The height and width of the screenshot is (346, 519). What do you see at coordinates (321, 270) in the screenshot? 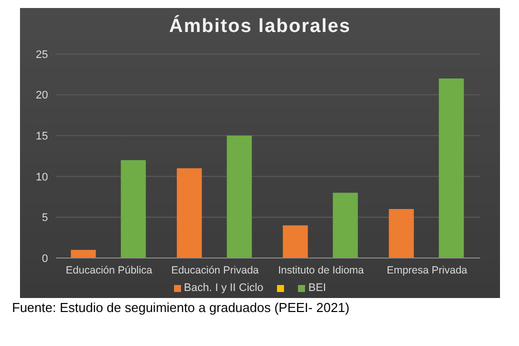
I see `x-tick-label: Instituto de Idioma` at bounding box center [321, 270].